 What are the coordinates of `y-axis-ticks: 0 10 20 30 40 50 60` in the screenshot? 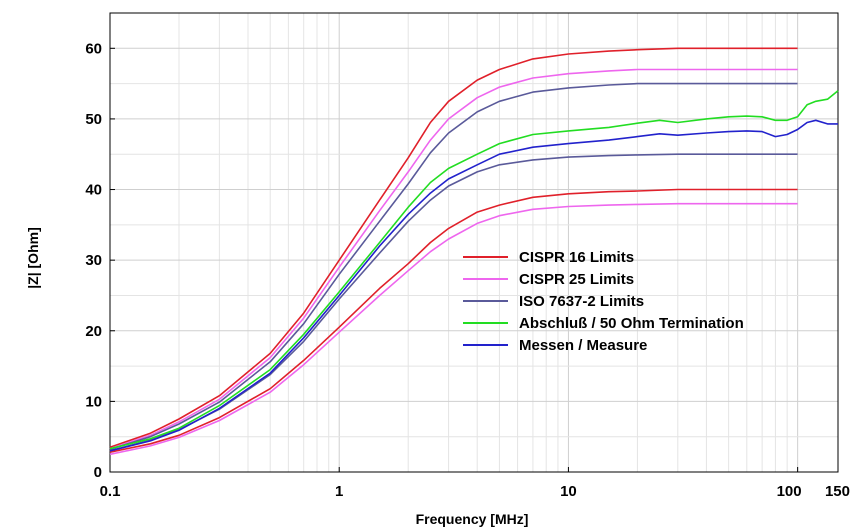 It's located at (100, 260).